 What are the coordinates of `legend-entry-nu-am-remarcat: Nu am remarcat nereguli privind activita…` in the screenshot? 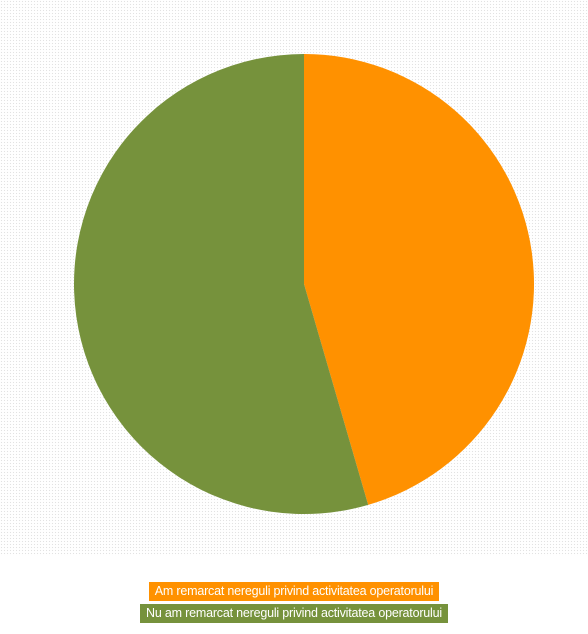 It's located at (294, 613).